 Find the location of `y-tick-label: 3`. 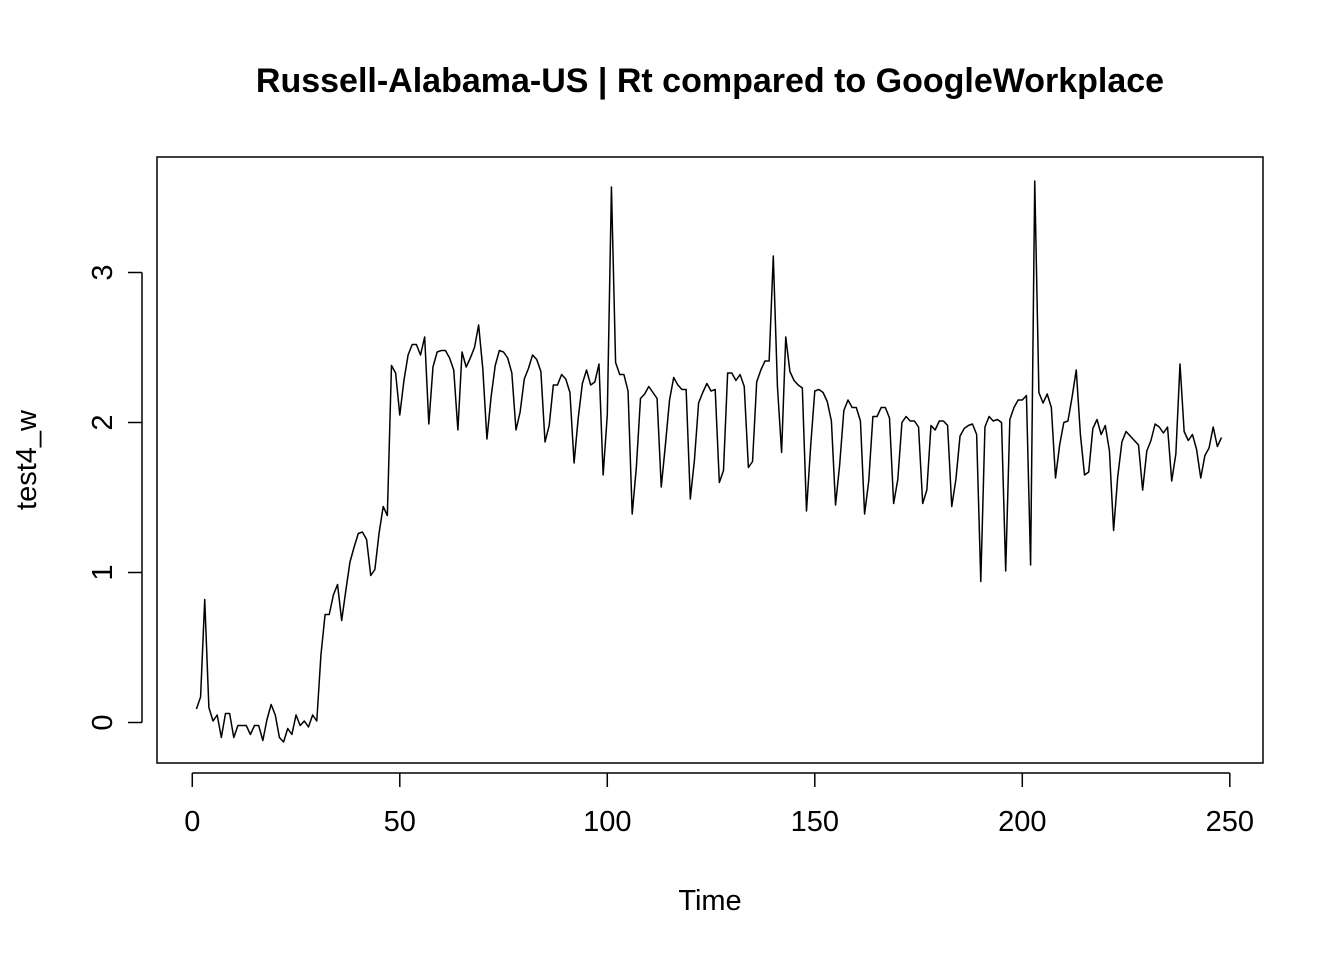

y-tick-label: 3 is located at coordinates (103, 272).